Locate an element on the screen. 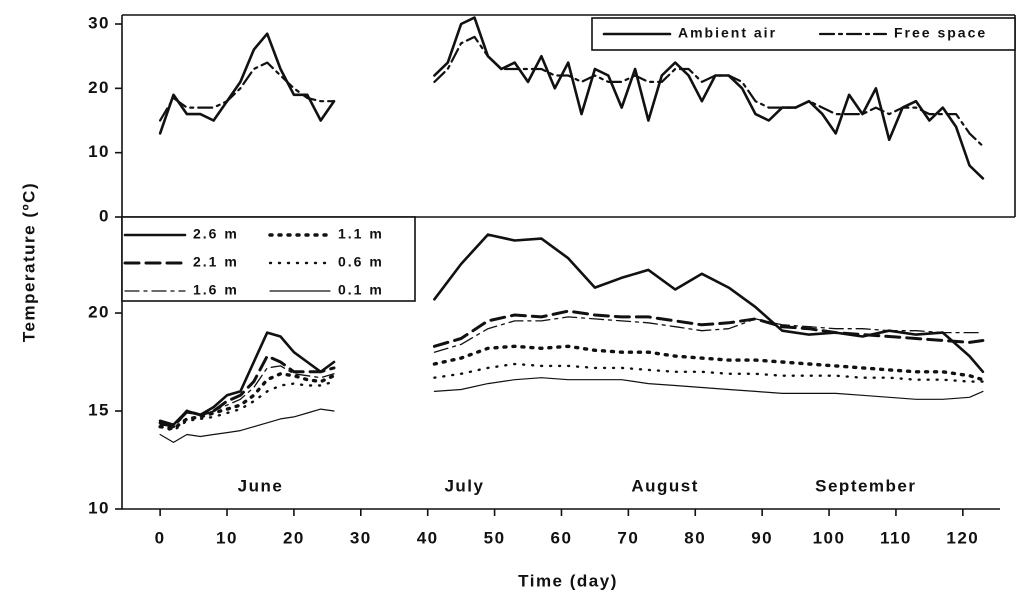 The height and width of the screenshot is (597, 1017). legend-box is located at coordinates (268, 259).